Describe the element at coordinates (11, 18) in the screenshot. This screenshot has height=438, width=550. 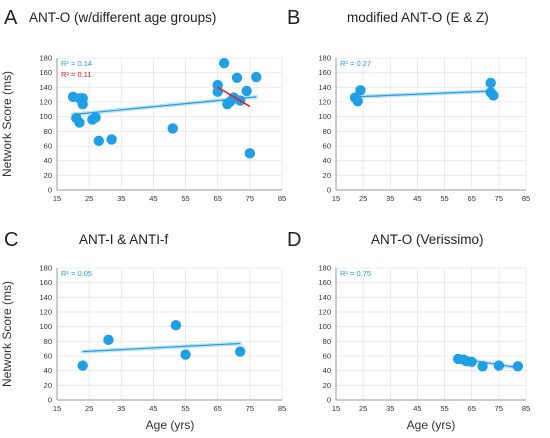
I see `panel-letter: A` at that location.